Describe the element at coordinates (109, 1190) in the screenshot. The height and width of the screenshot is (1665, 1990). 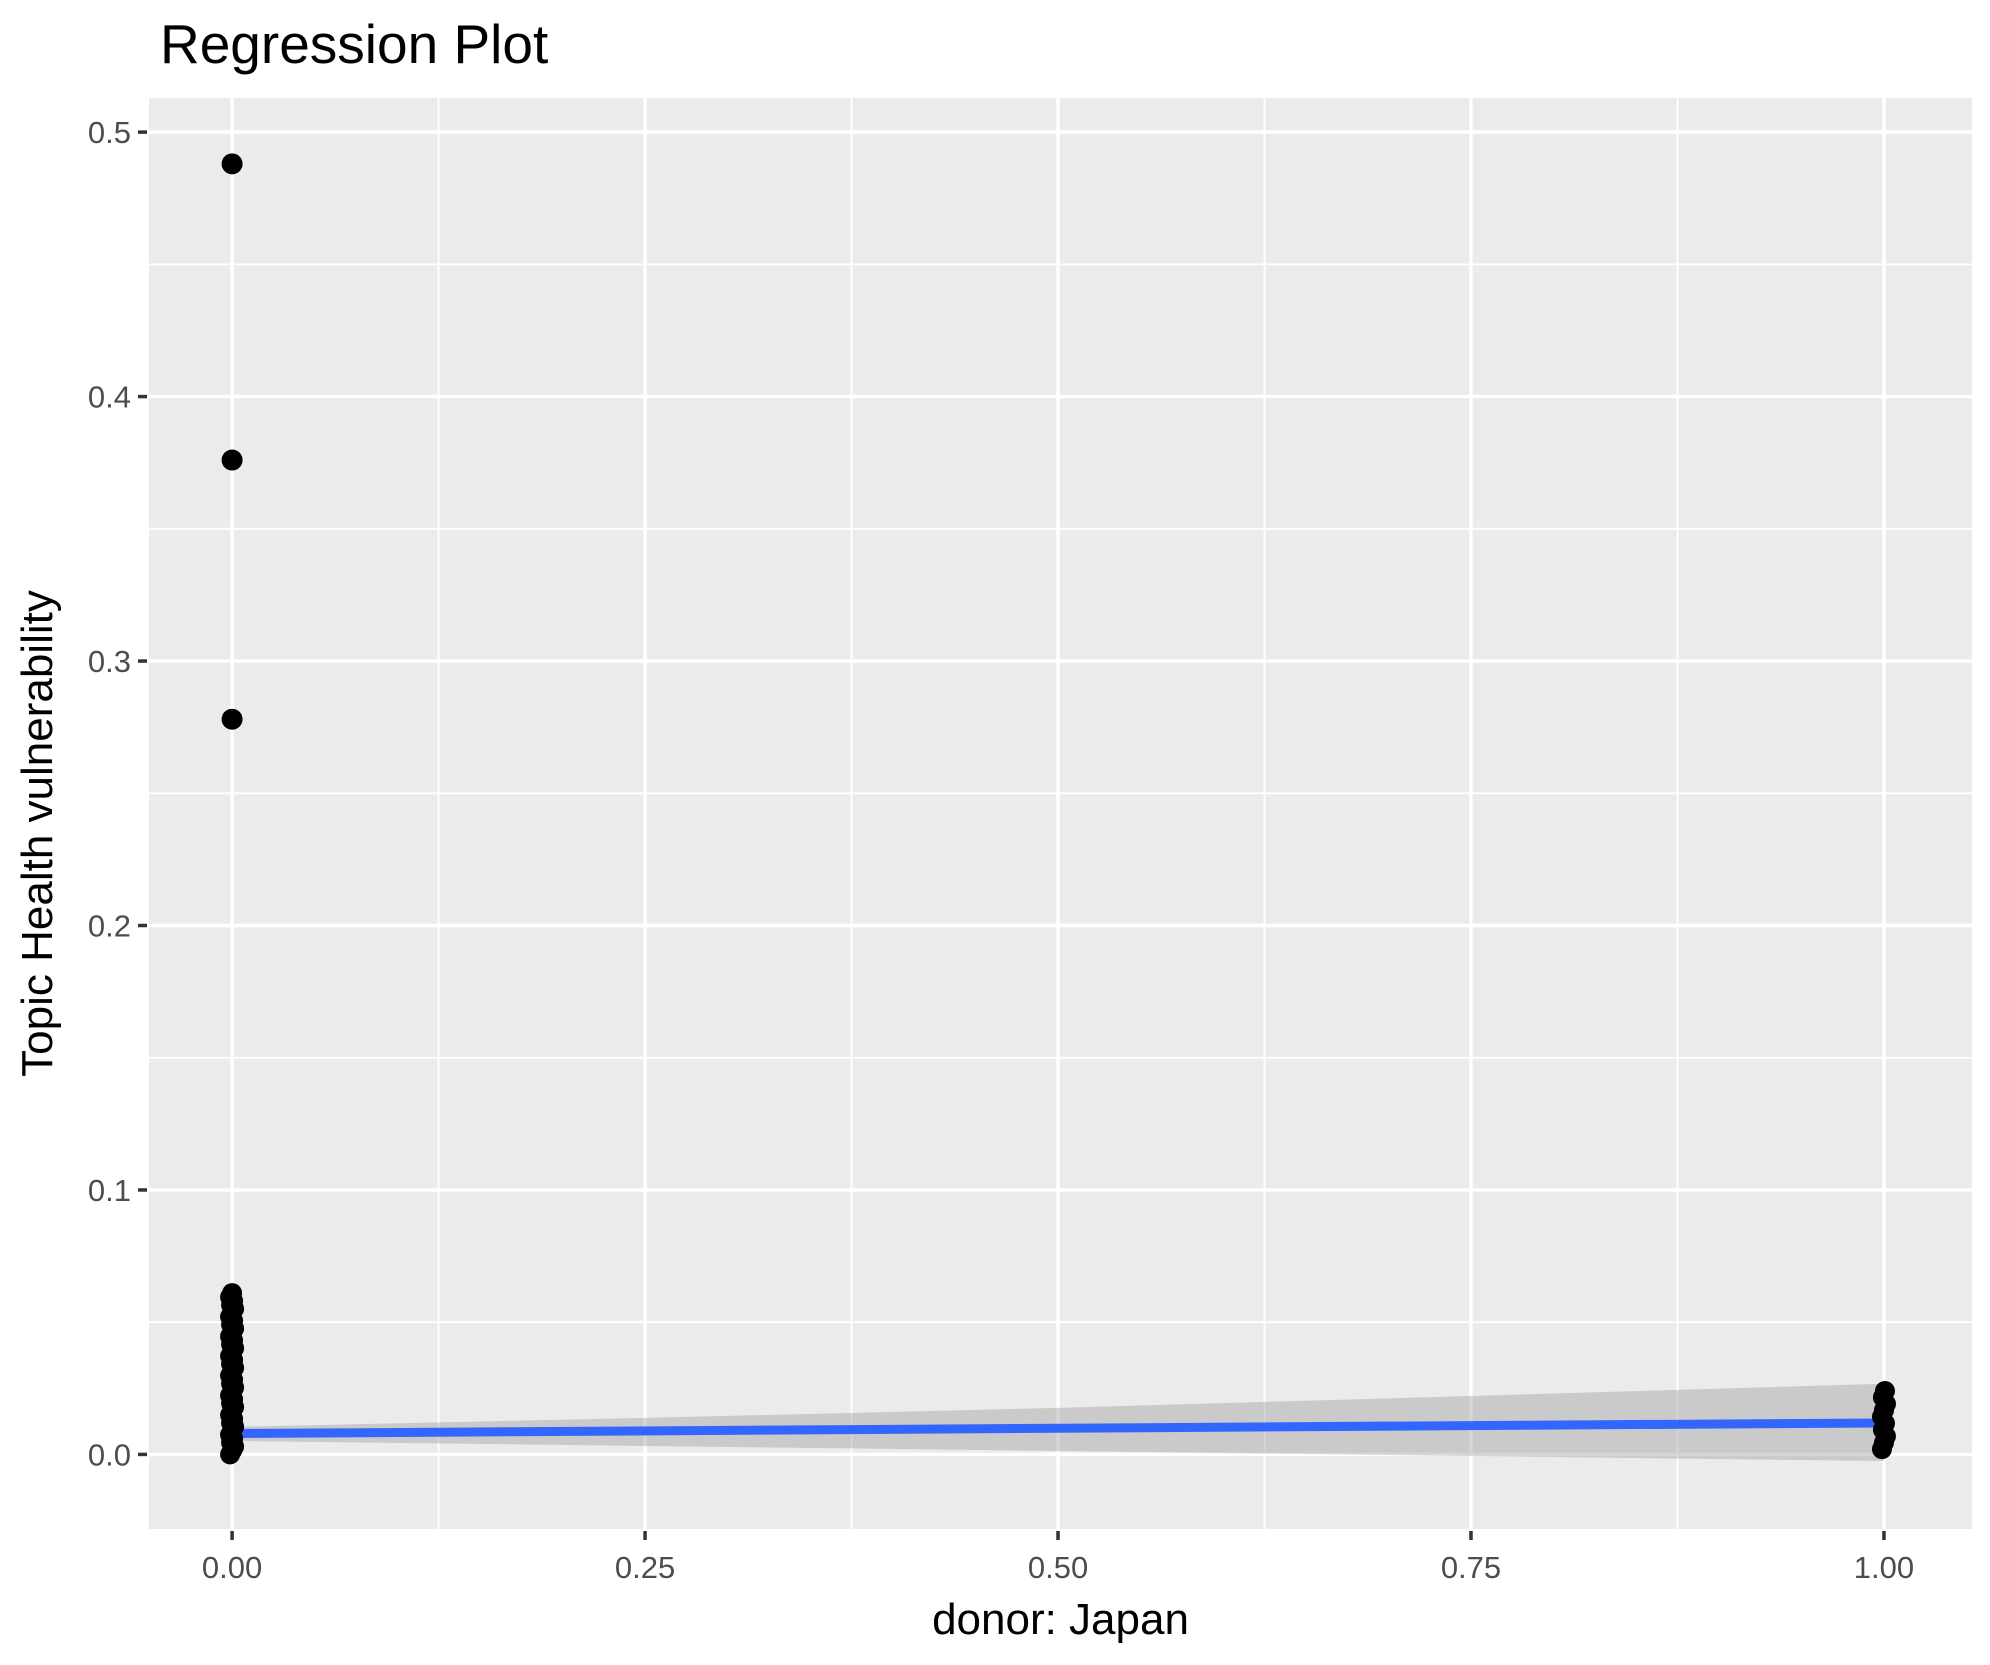
I see `y-tick-label: 0.1` at that location.